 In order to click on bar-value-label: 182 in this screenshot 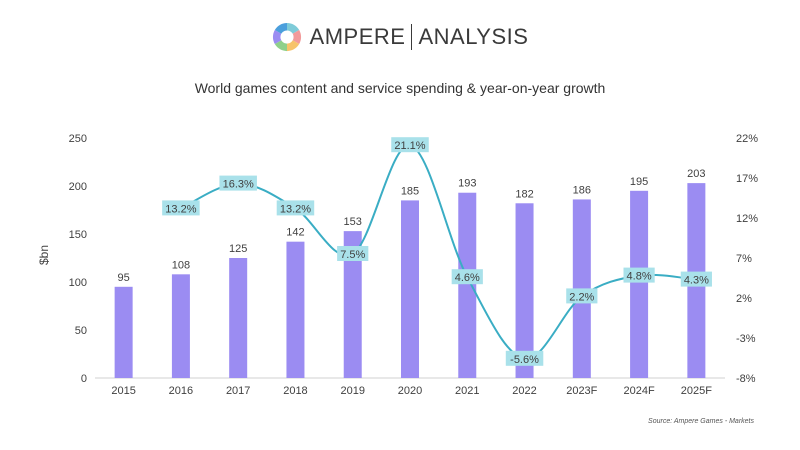, I will do `click(524, 194)`.